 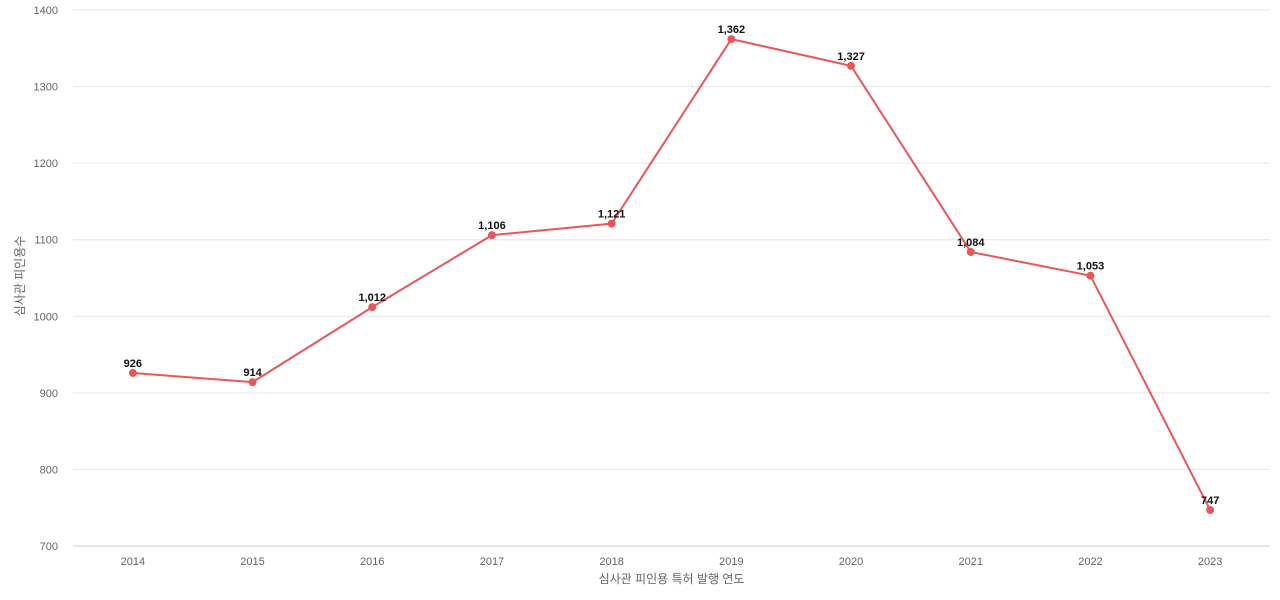 I want to click on data-label: 747, so click(x=1210, y=501).